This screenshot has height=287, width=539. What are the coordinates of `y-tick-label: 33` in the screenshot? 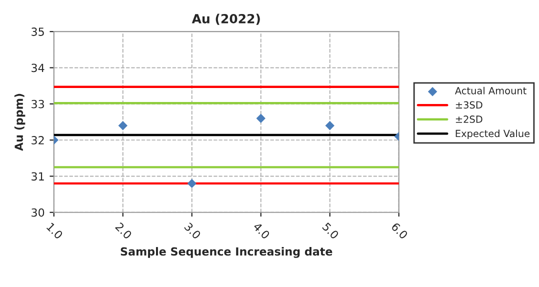 It's located at (38, 104).